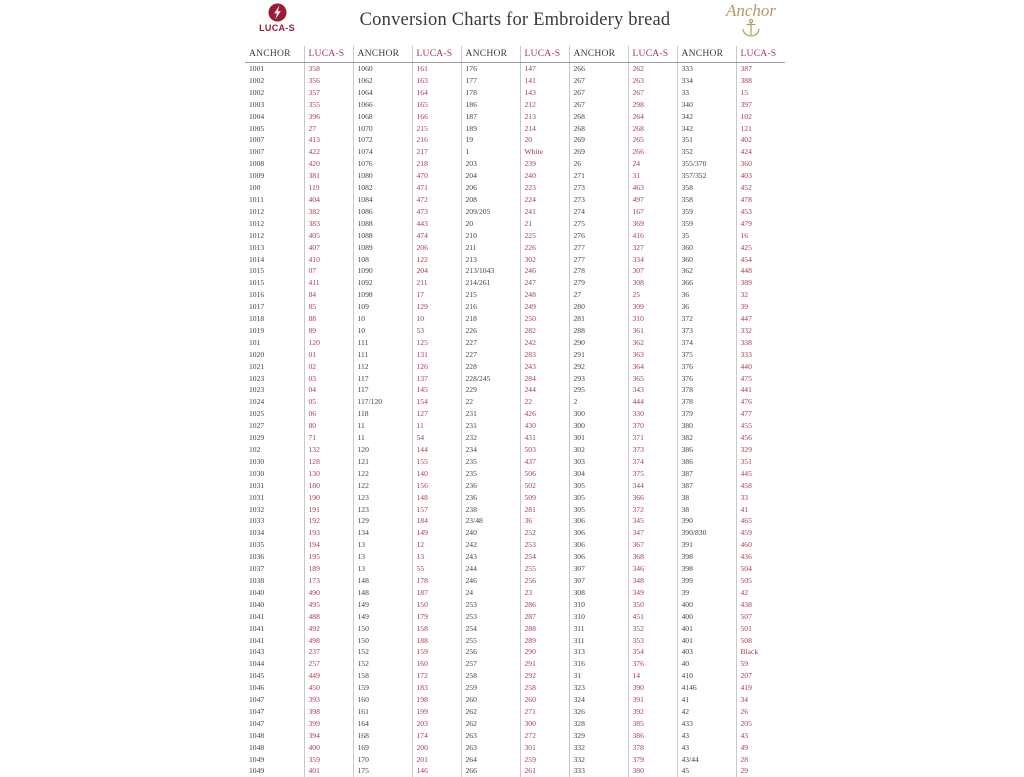 This screenshot has width=1024, height=777. I want to click on cell-luca-s: 12, so click(436, 545).